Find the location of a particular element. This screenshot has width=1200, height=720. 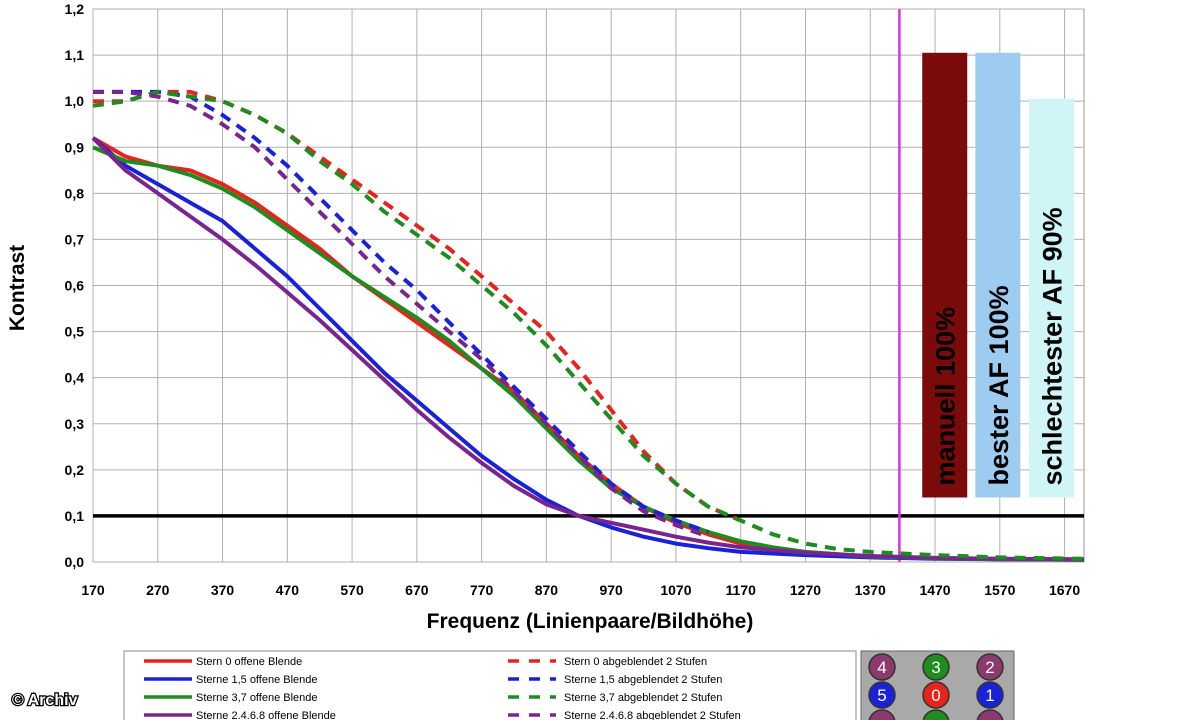

x-tick-label: 1570 is located at coordinates (999, 590).